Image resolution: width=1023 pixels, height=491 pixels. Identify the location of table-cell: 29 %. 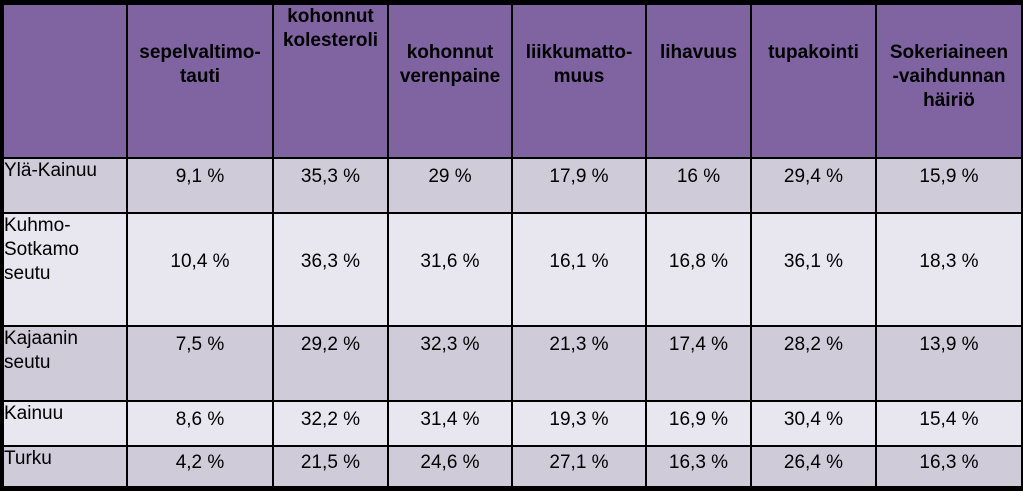
(450, 185).